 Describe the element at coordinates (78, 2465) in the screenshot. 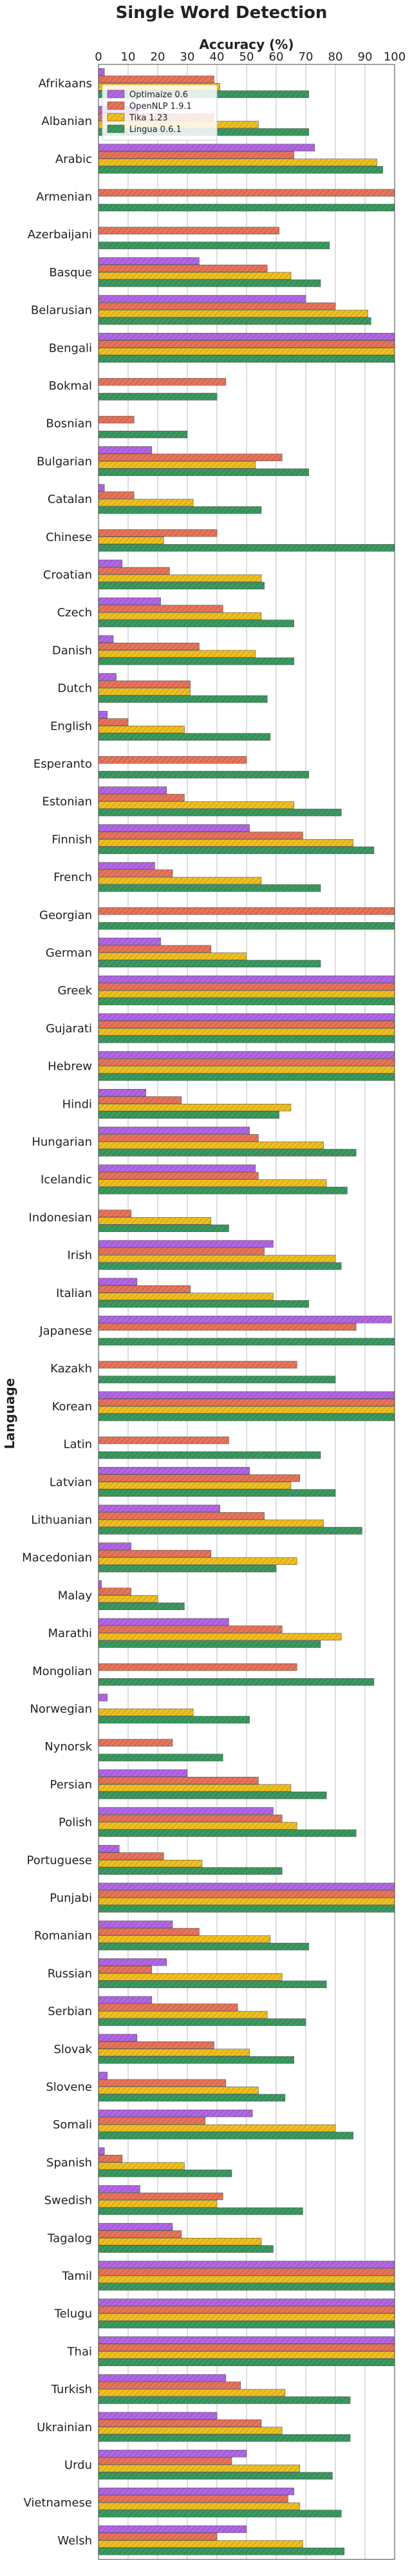

I see `y-category-label: Urdu` at that location.